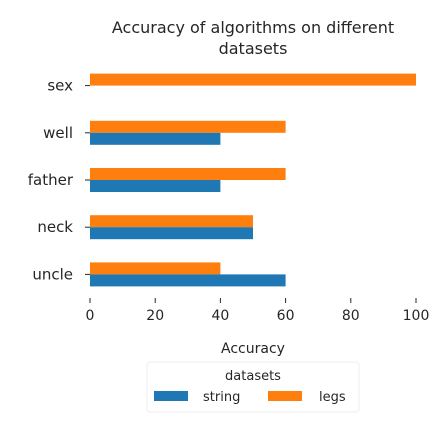  I want to click on x-tick-label-60: 60, so click(286, 316).